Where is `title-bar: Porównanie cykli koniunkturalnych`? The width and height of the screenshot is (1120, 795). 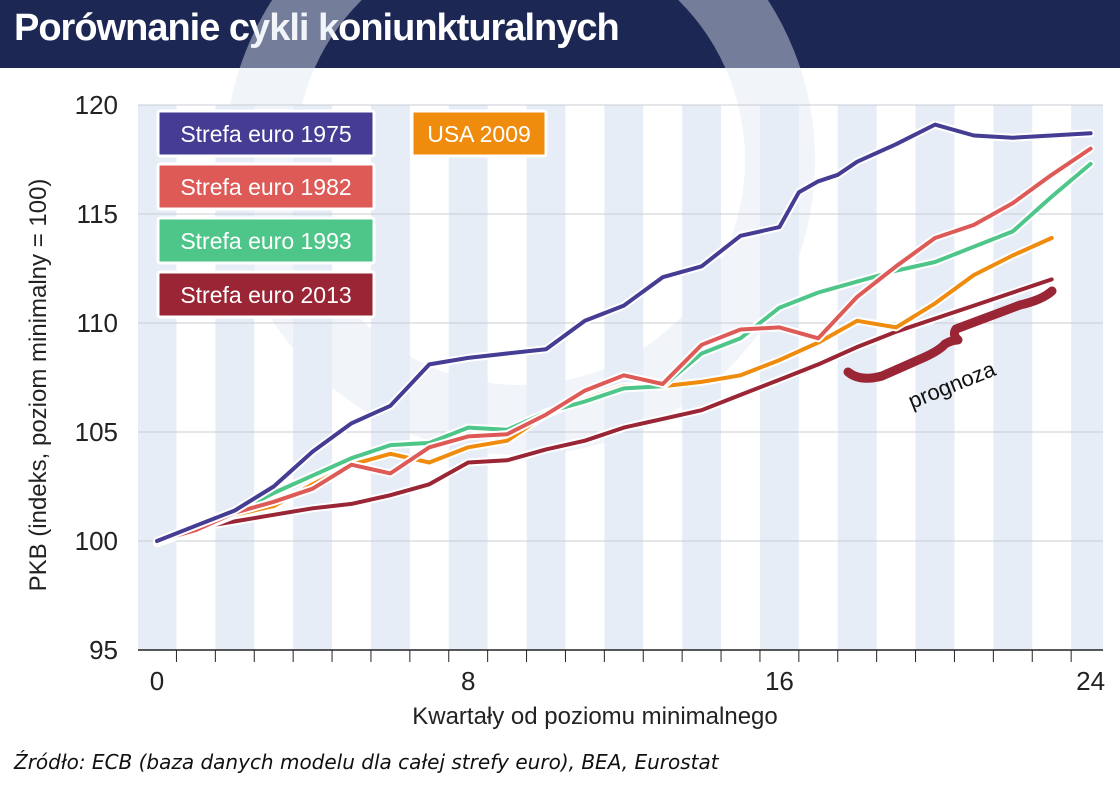
title-bar: Porównanie cykli koniunkturalnych is located at coordinates (560, 34).